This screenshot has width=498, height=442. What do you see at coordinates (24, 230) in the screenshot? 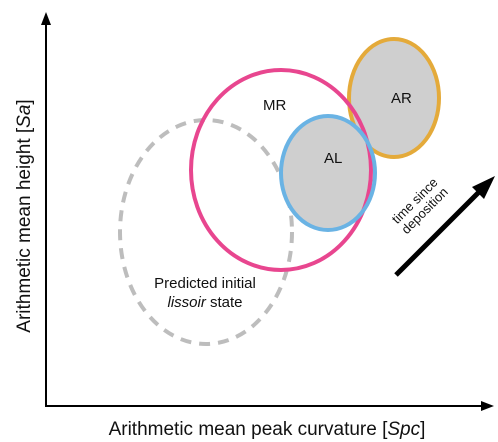
I see `y-axis-label-prefix: Arithmetic mean height [` at bounding box center [24, 230].